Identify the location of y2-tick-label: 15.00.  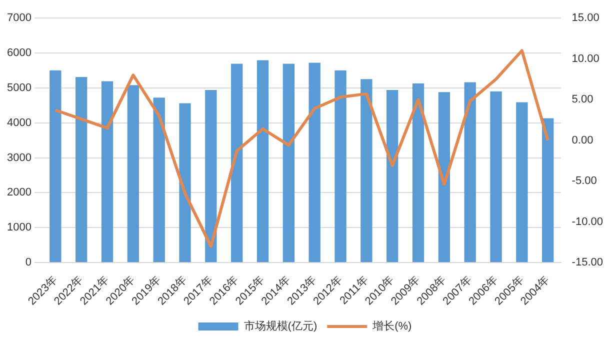
(586, 18).